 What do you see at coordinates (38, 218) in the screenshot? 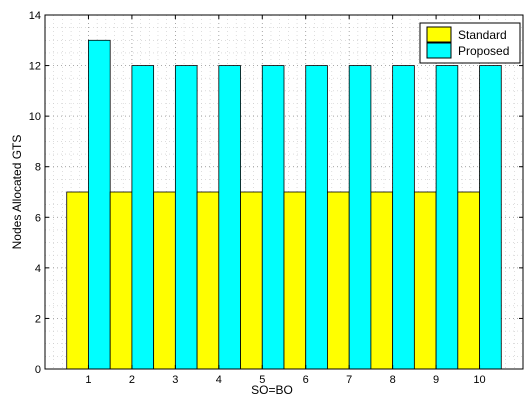
I see `y-tick-label: 6` at bounding box center [38, 218].